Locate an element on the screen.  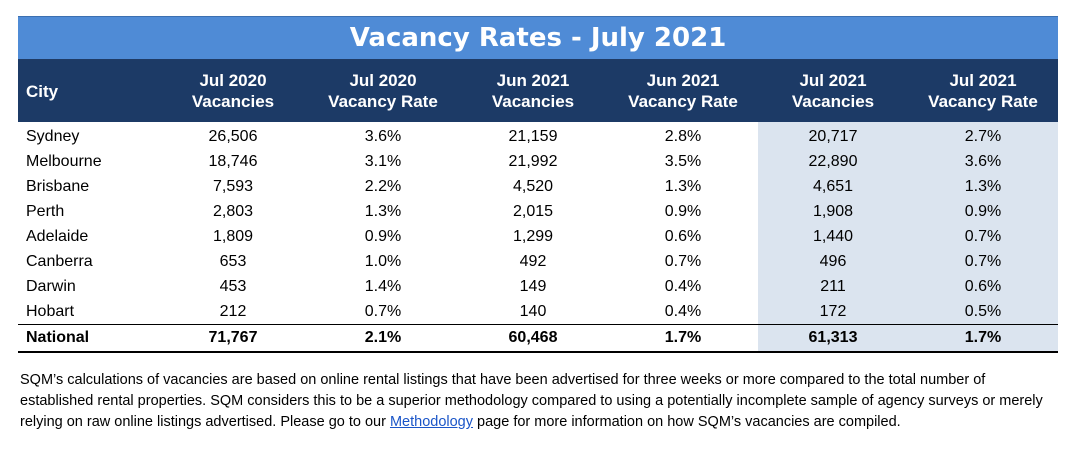
table-row: Perth 2,803 1.3% 2,015 0.9% 1,908 0.9% is located at coordinates (538, 211).